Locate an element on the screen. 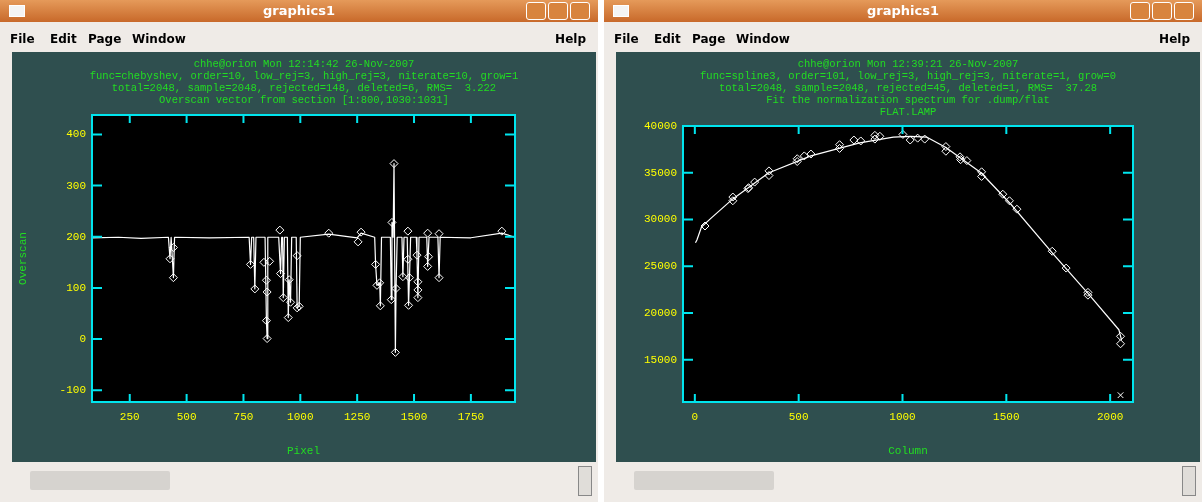  x-tick-label: 1250 is located at coordinates (357, 416).